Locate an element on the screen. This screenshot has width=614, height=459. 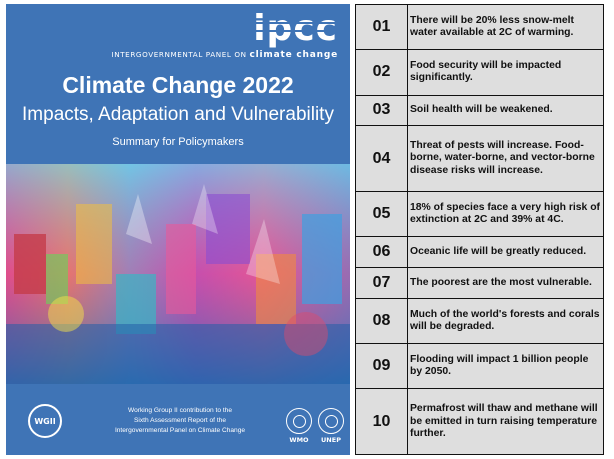
unep-label: UNEP is located at coordinates (331, 440).